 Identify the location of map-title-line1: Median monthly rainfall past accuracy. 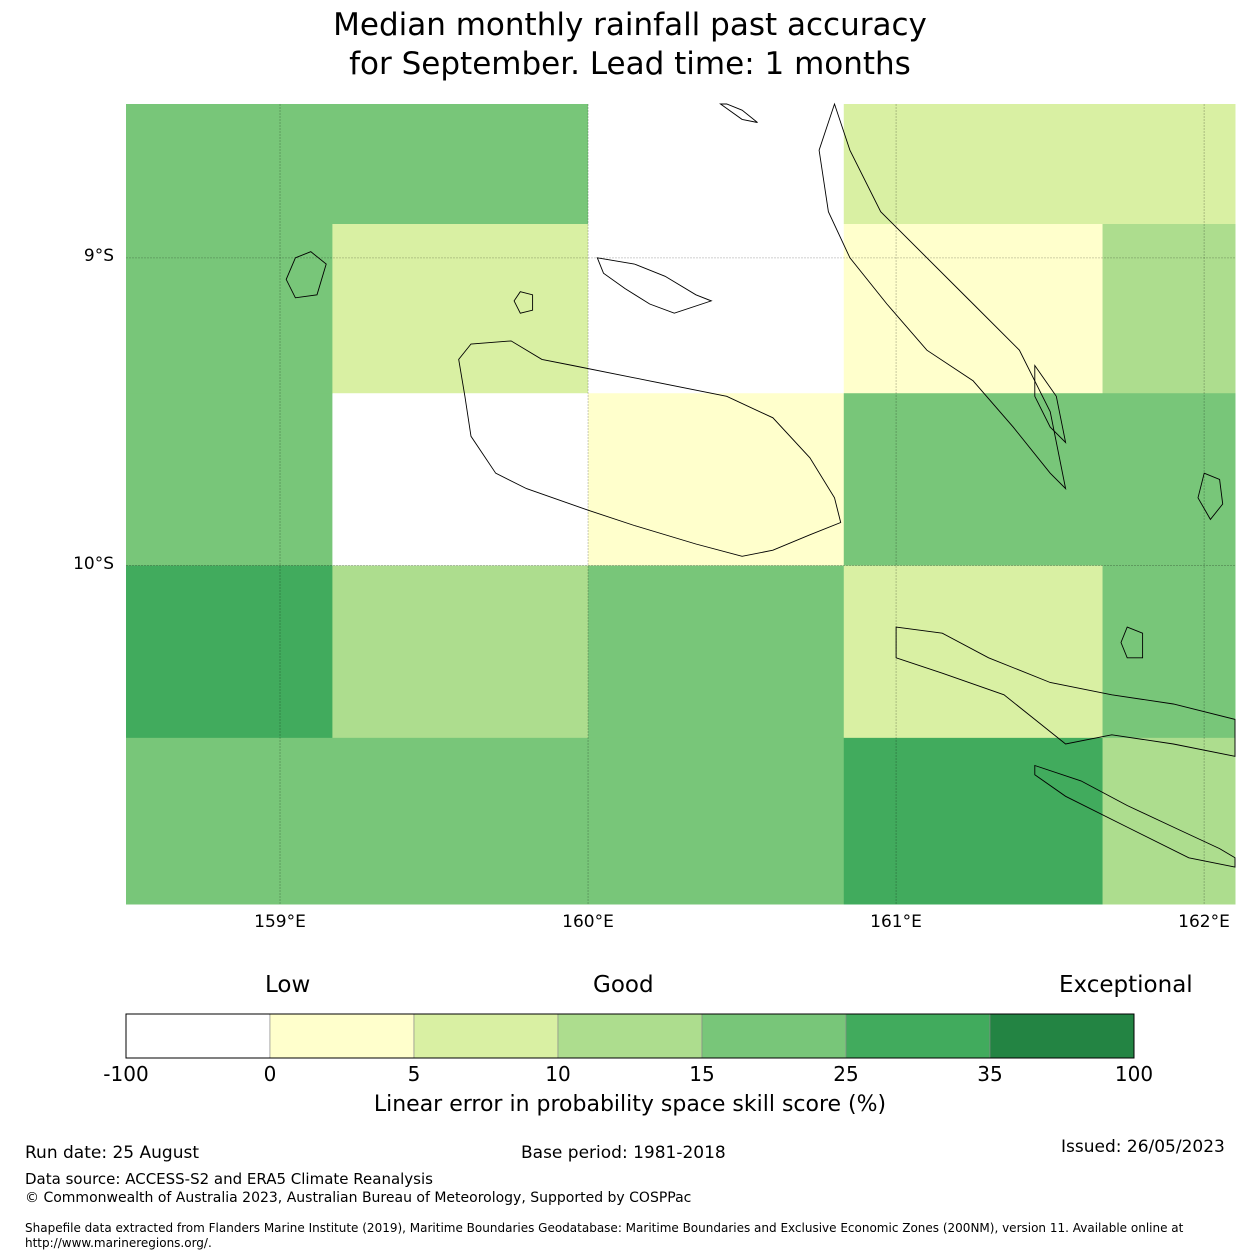
(630, 25).